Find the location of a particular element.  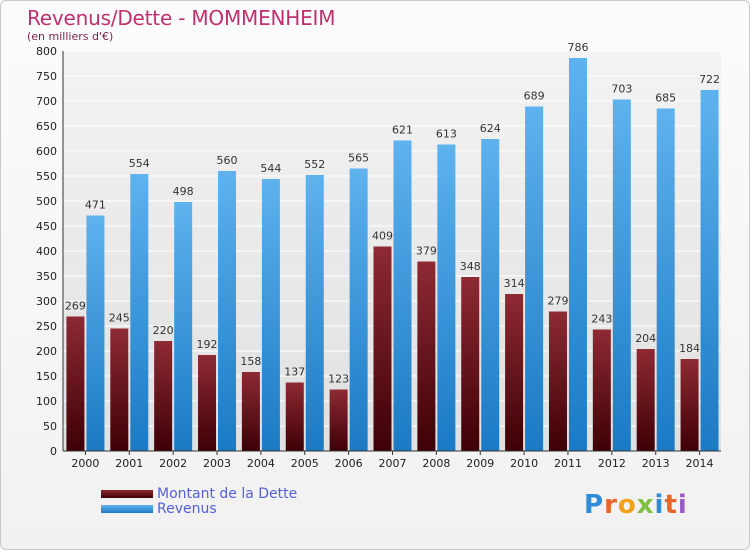

x-tick-label: 2012 is located at coordinates (612, 463).